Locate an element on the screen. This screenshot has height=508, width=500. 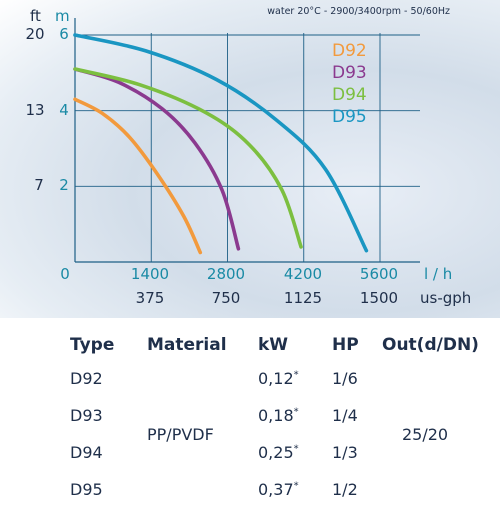
y-tick-ft-20: 20 is located at coordinates (35, 34).